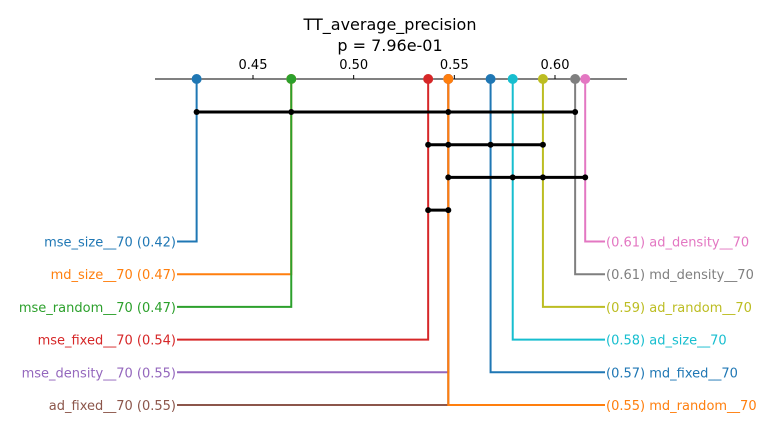 Image resolution: width=774 pixels, height=436 pixels. What do you see at coordinates (97, 308) in the screenshot?
I see `method-label: mse_random__70 (0.47)` at bounding box center [97, 308].